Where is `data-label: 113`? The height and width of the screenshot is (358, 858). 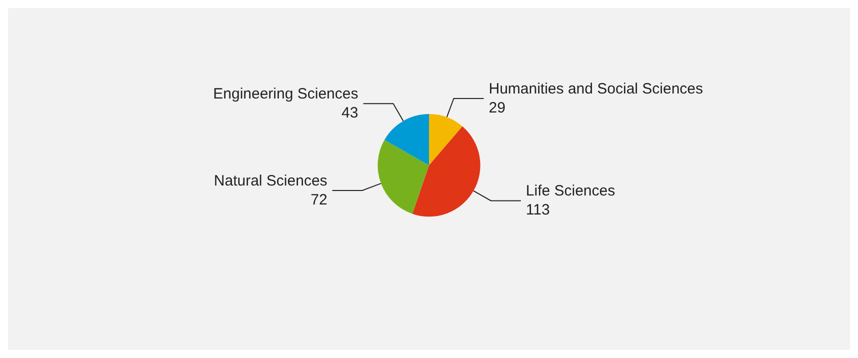 data-label: 113 is located at coordinates (538, 210).